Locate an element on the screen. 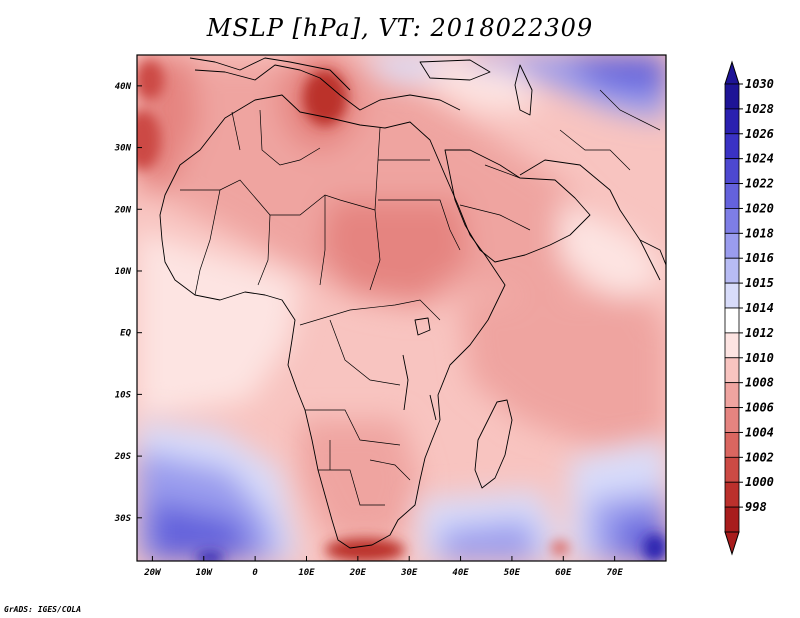 Image resolution: width=800 pixels, height=618 pixels. lat-tick-label: 20N is located at coordinates (123, 210).